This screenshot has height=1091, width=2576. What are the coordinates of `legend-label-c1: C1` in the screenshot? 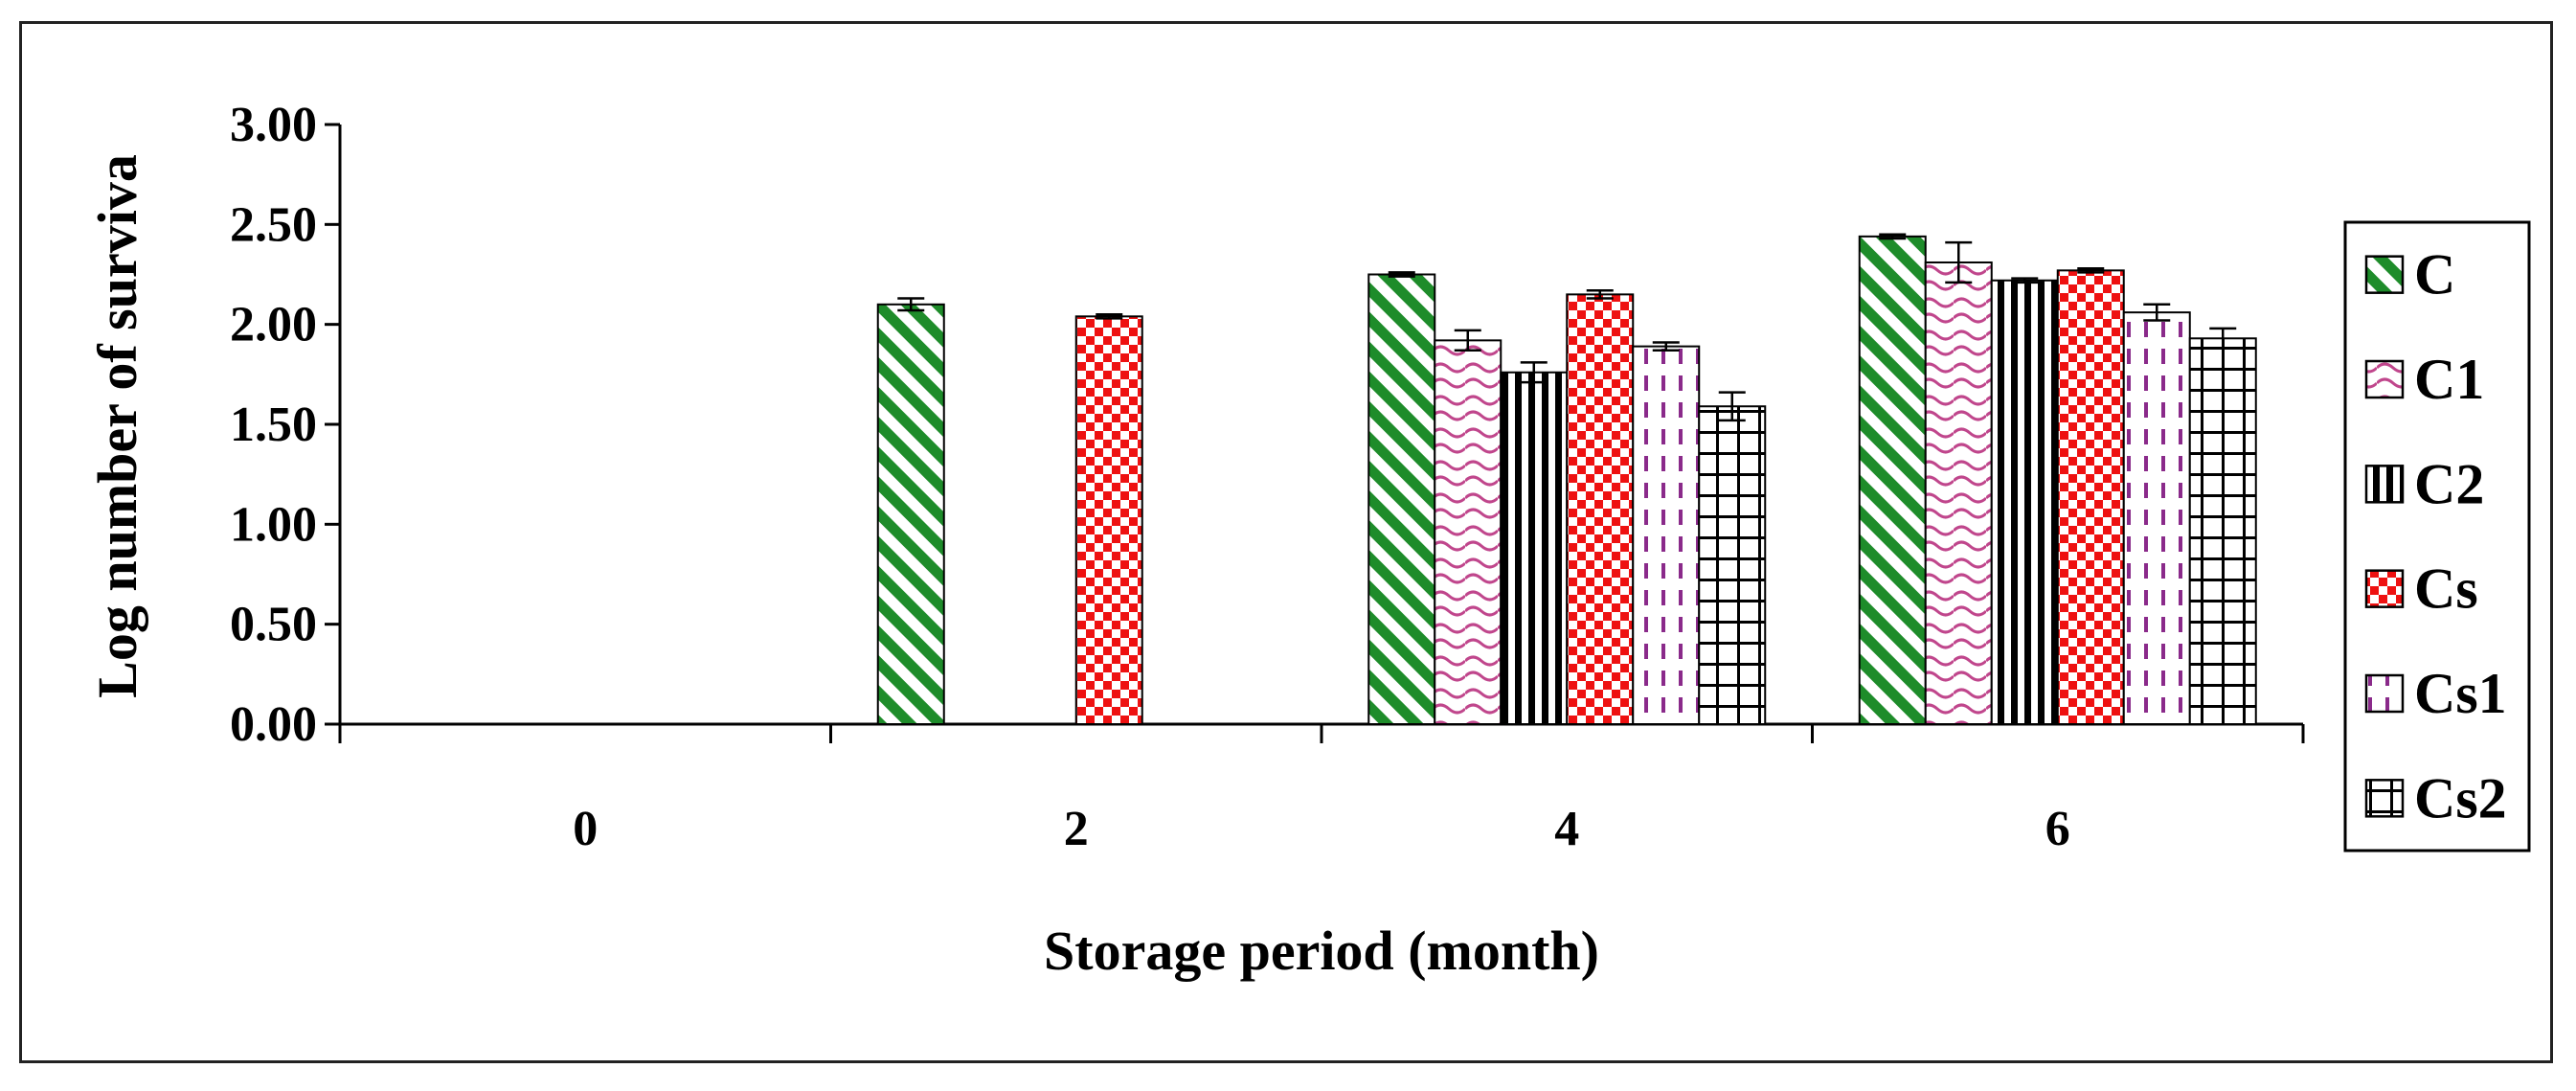 It's located at (2449, 379).